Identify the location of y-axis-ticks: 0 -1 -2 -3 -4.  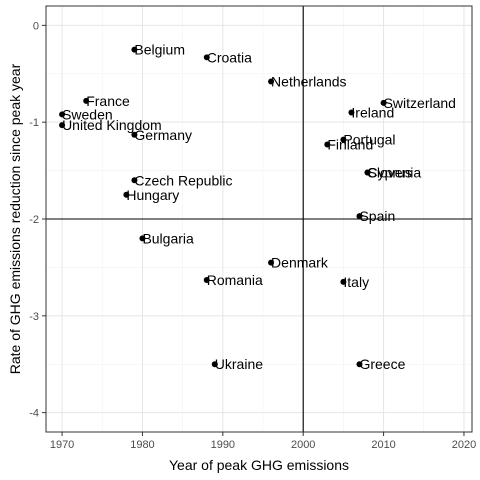
(37, 220).